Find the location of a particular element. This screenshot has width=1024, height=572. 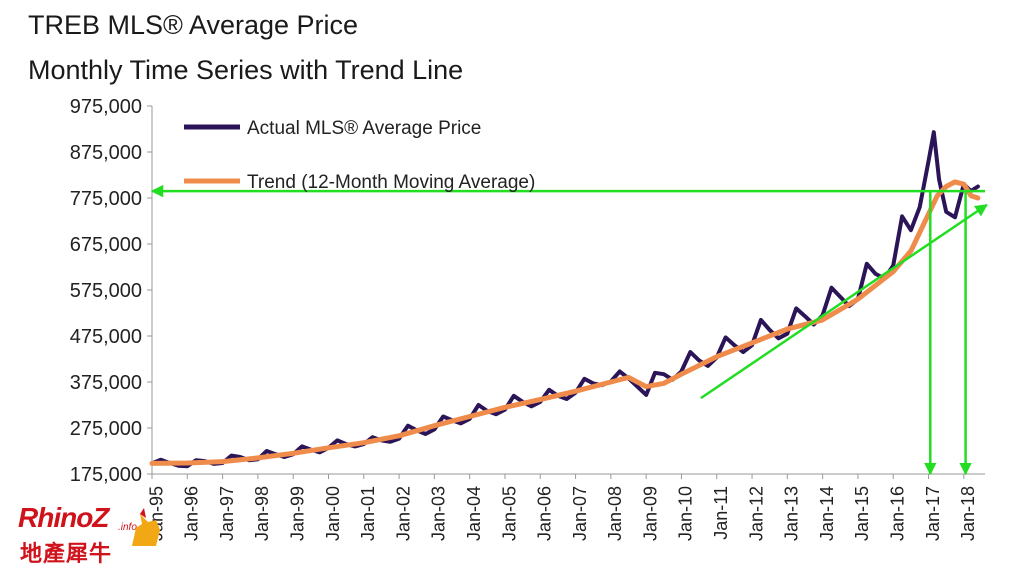

x-tick-label: Jan-11 is located at coordinates (721, 513).